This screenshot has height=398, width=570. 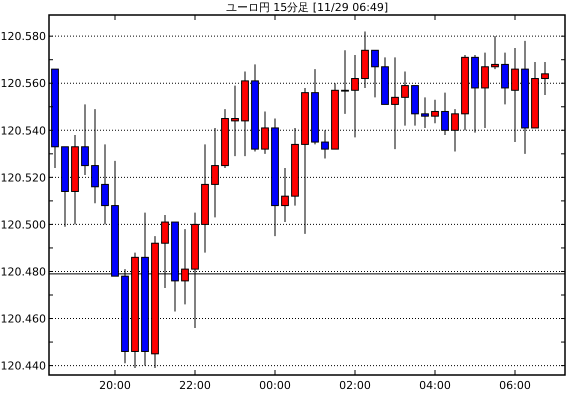 I want to click on chart-title: ユーロ円 15分足 [11/29 06:49], so click(x=307, y=7).